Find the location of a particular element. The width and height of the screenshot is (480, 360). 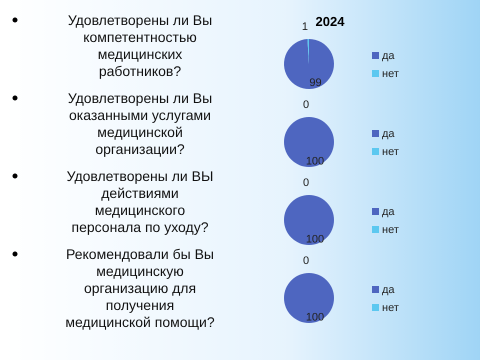

text: Рекомендовали бы Вы медицинскую организацию для получения медицинской помощи? is located at coordinates (140, 288).